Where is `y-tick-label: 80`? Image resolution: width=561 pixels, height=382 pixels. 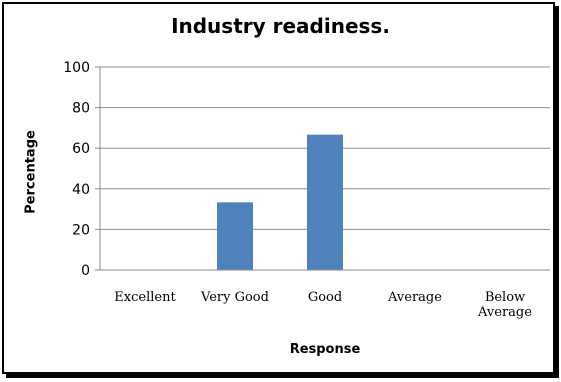
y-tick-label: 80 is located at coordinates (81, 109).